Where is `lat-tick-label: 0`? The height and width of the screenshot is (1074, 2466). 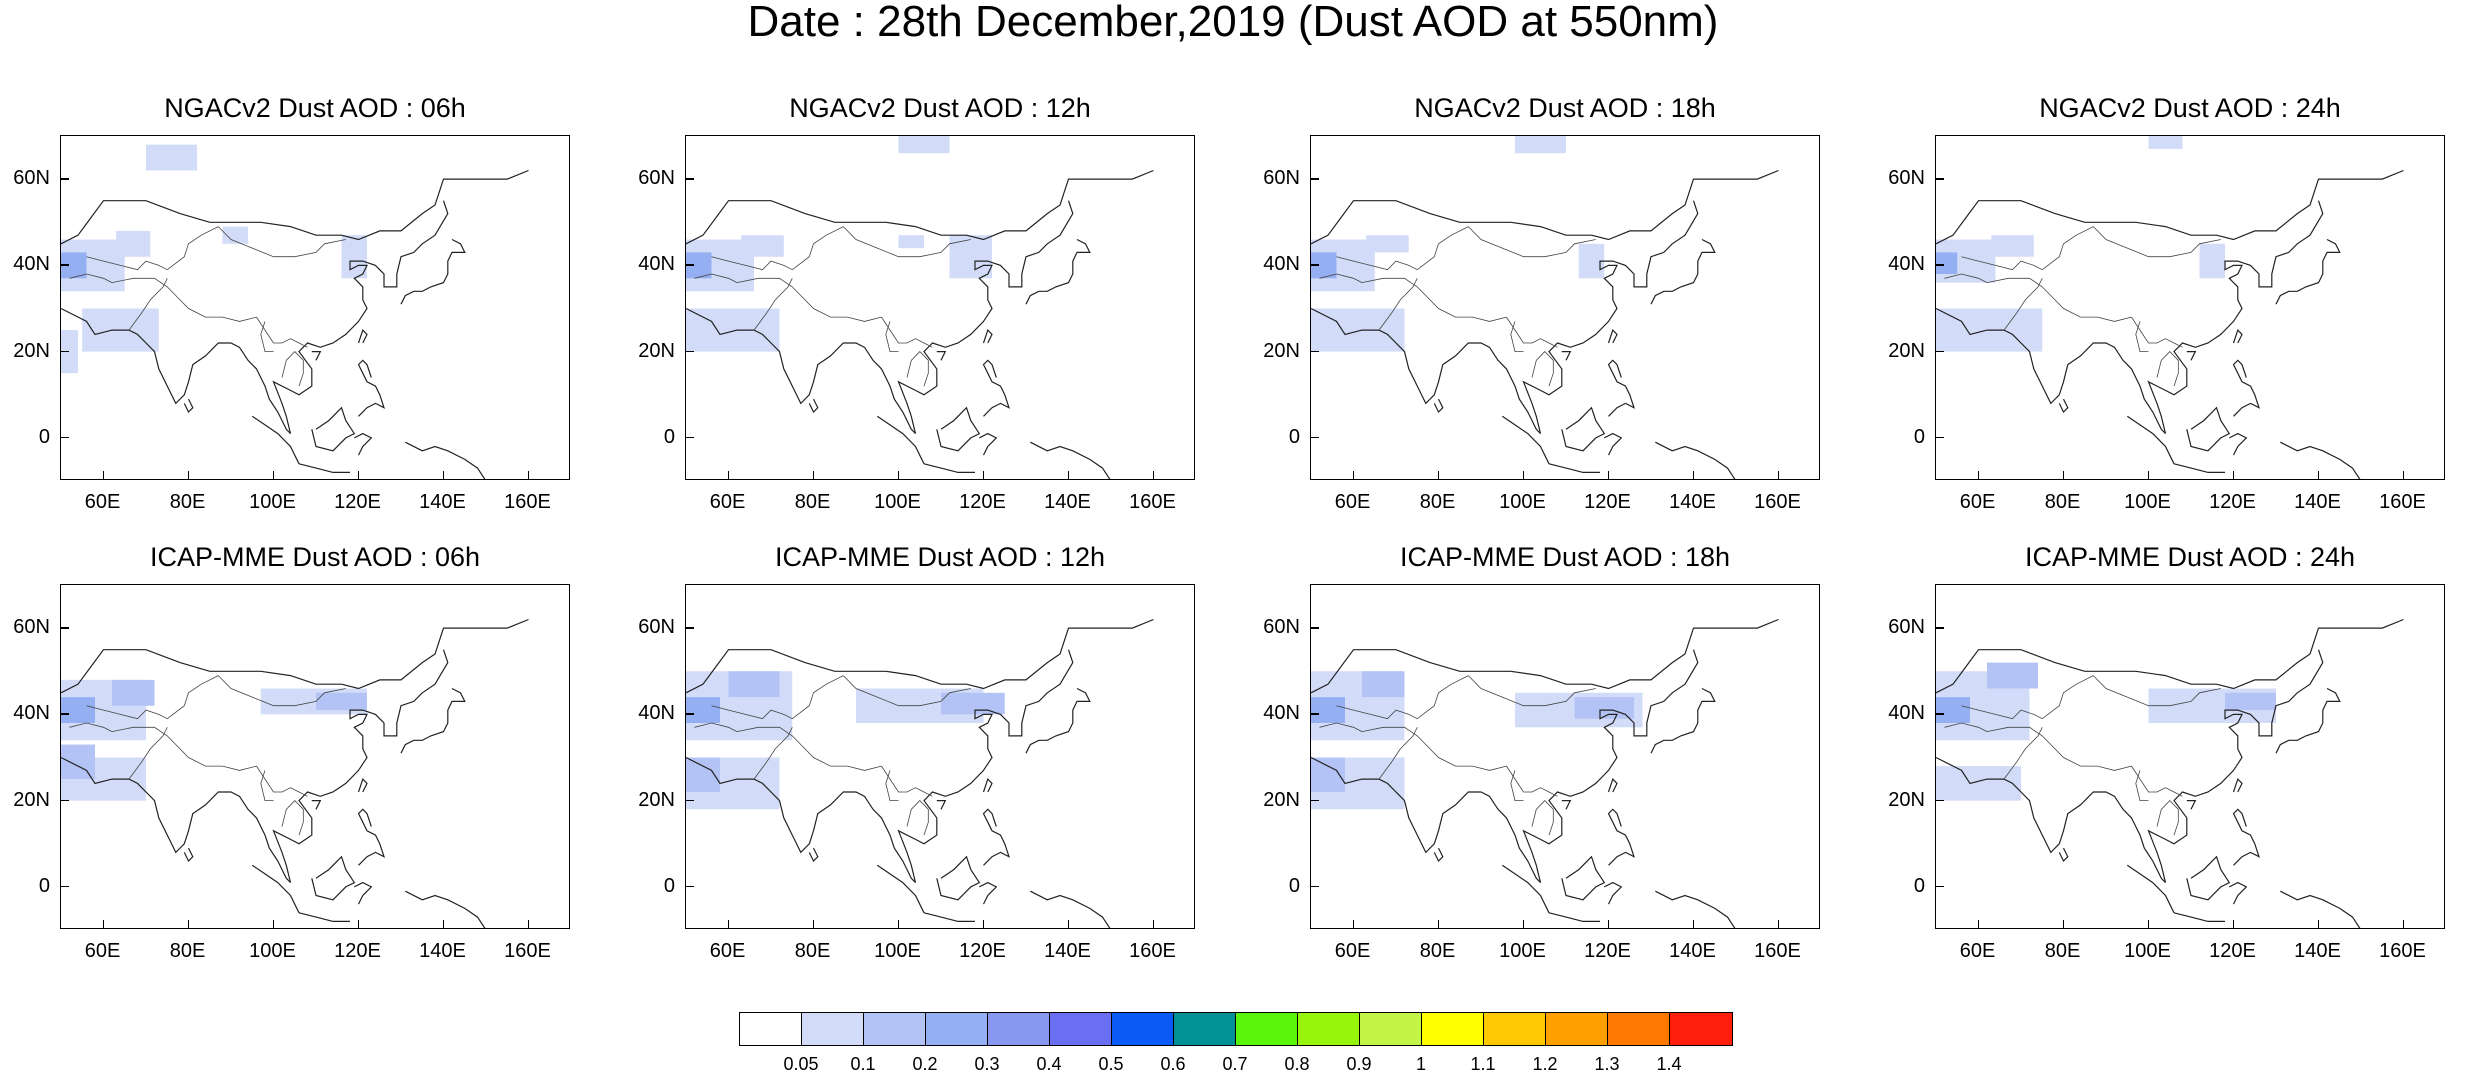 lat-tick-label: 0 is located at coordinates (1919, 436).